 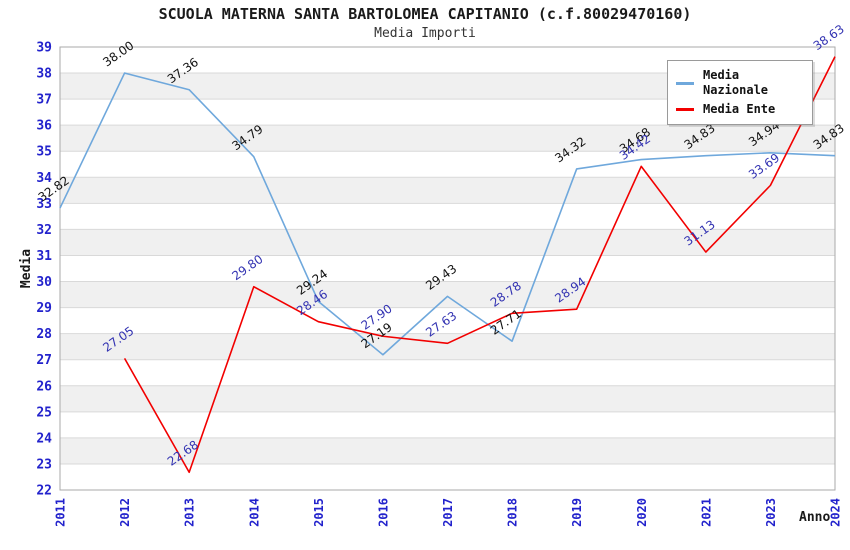 I want to click on svg-text: 27, so click(x=44, y=360).